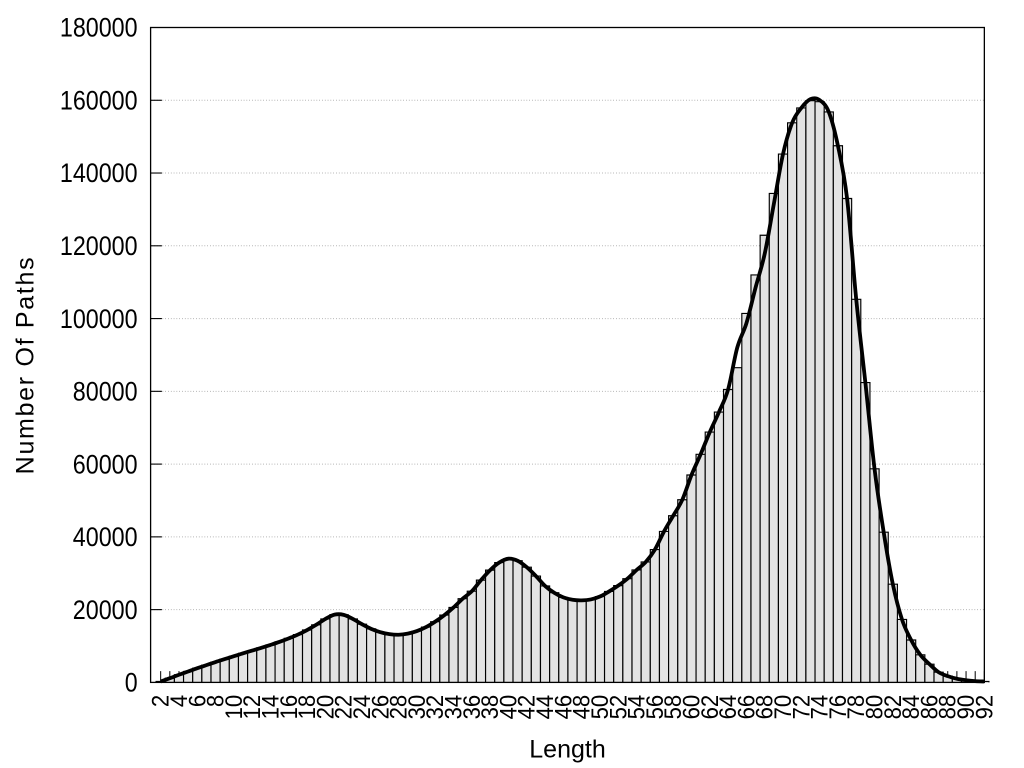 The image size is (1024, 768). Describe the element at coordinates (911, 707) in the screenshot. I see `svg-text: 84` at that location.